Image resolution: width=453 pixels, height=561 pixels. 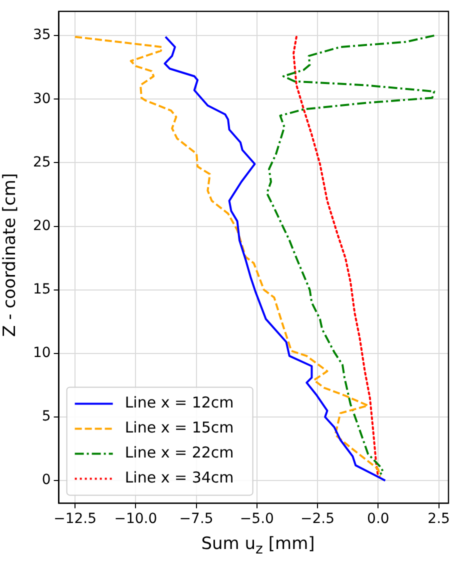 I want to click on y-tick-label: 15, so click(x=41, y=289).